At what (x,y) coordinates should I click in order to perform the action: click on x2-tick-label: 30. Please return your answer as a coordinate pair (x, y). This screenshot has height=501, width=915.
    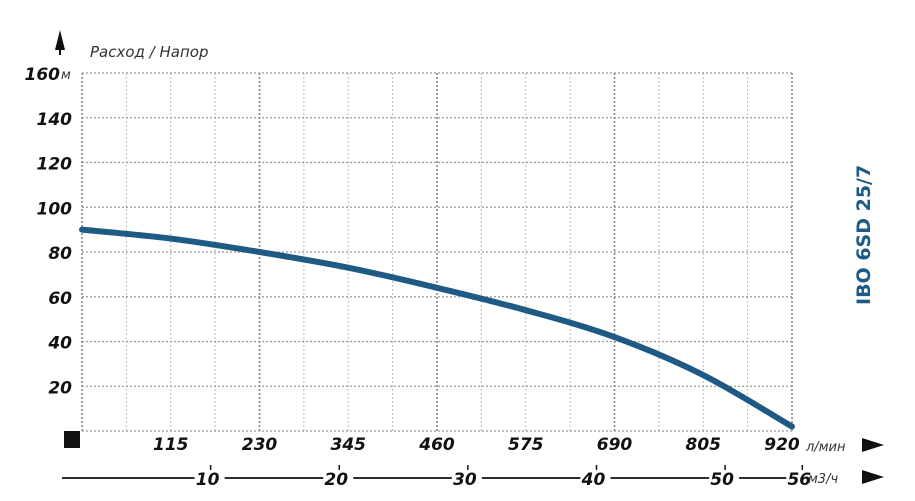
    Looking at the image, I should click on (465, 480).